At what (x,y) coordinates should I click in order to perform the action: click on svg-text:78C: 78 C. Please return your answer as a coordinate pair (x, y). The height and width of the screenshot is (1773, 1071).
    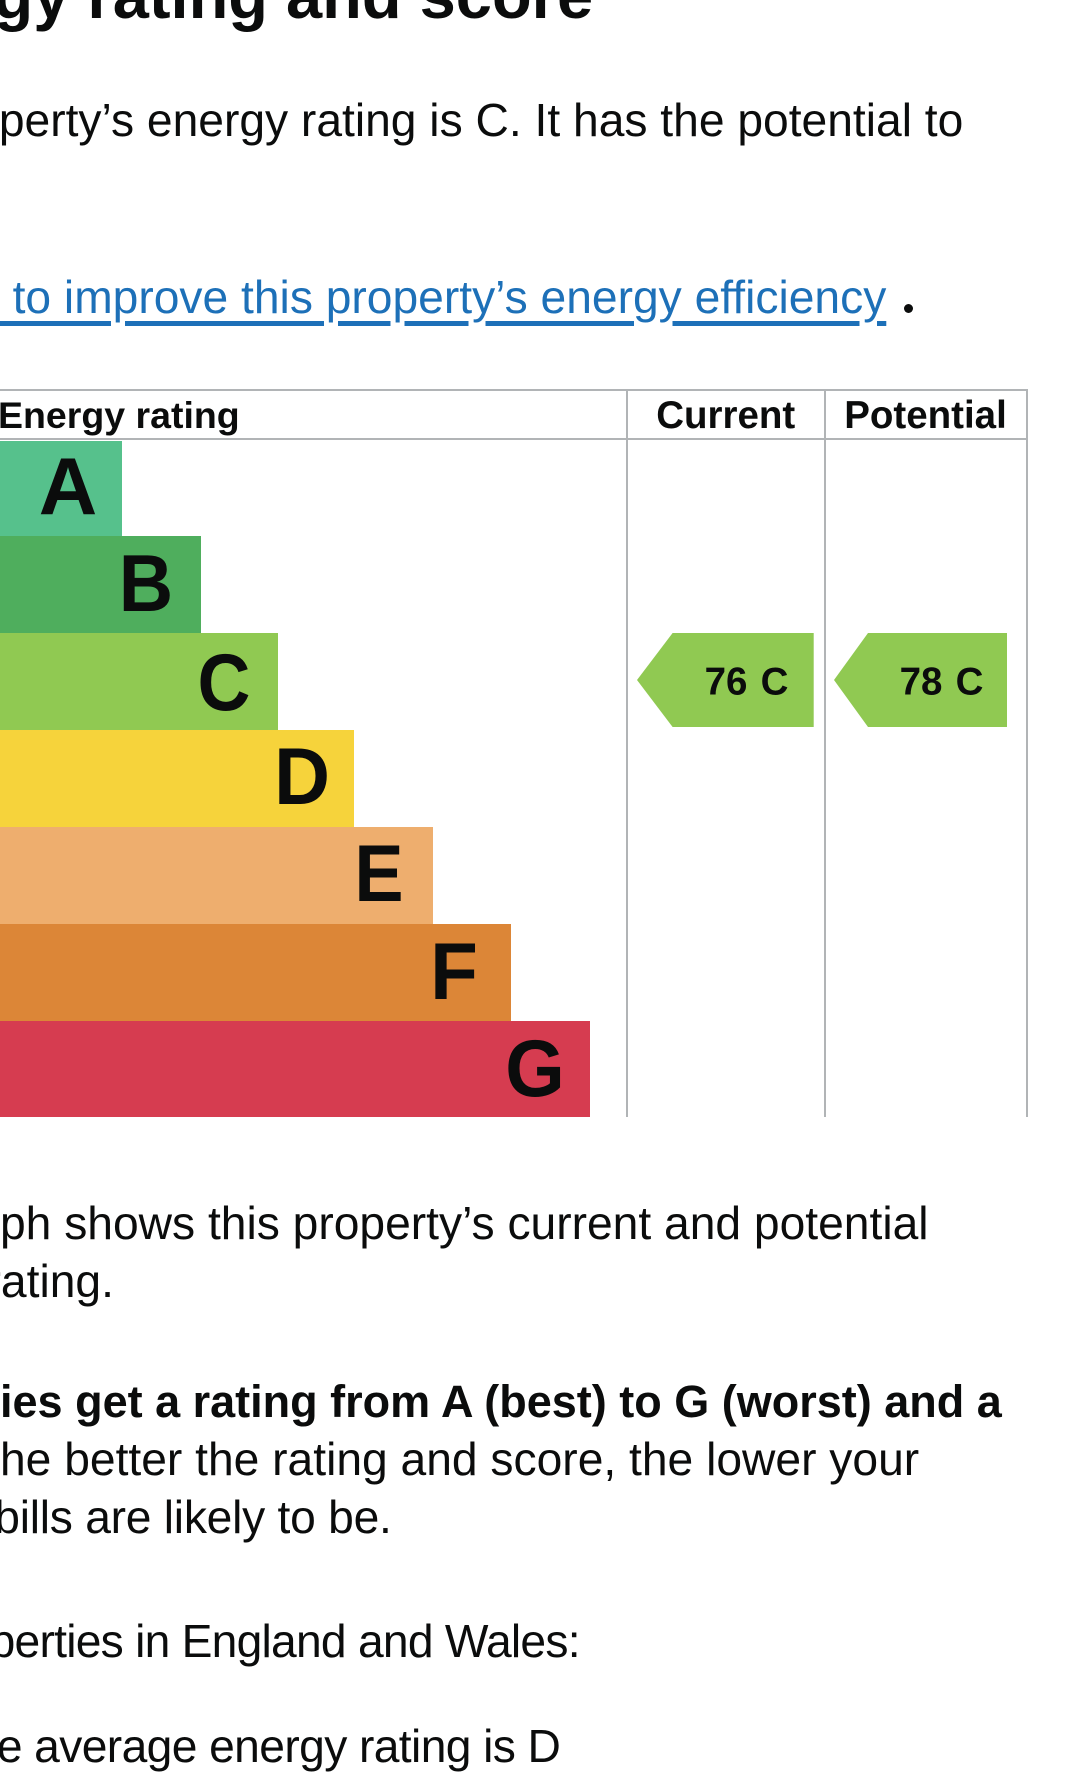
    Looking at the image, I should click on (942, 682).